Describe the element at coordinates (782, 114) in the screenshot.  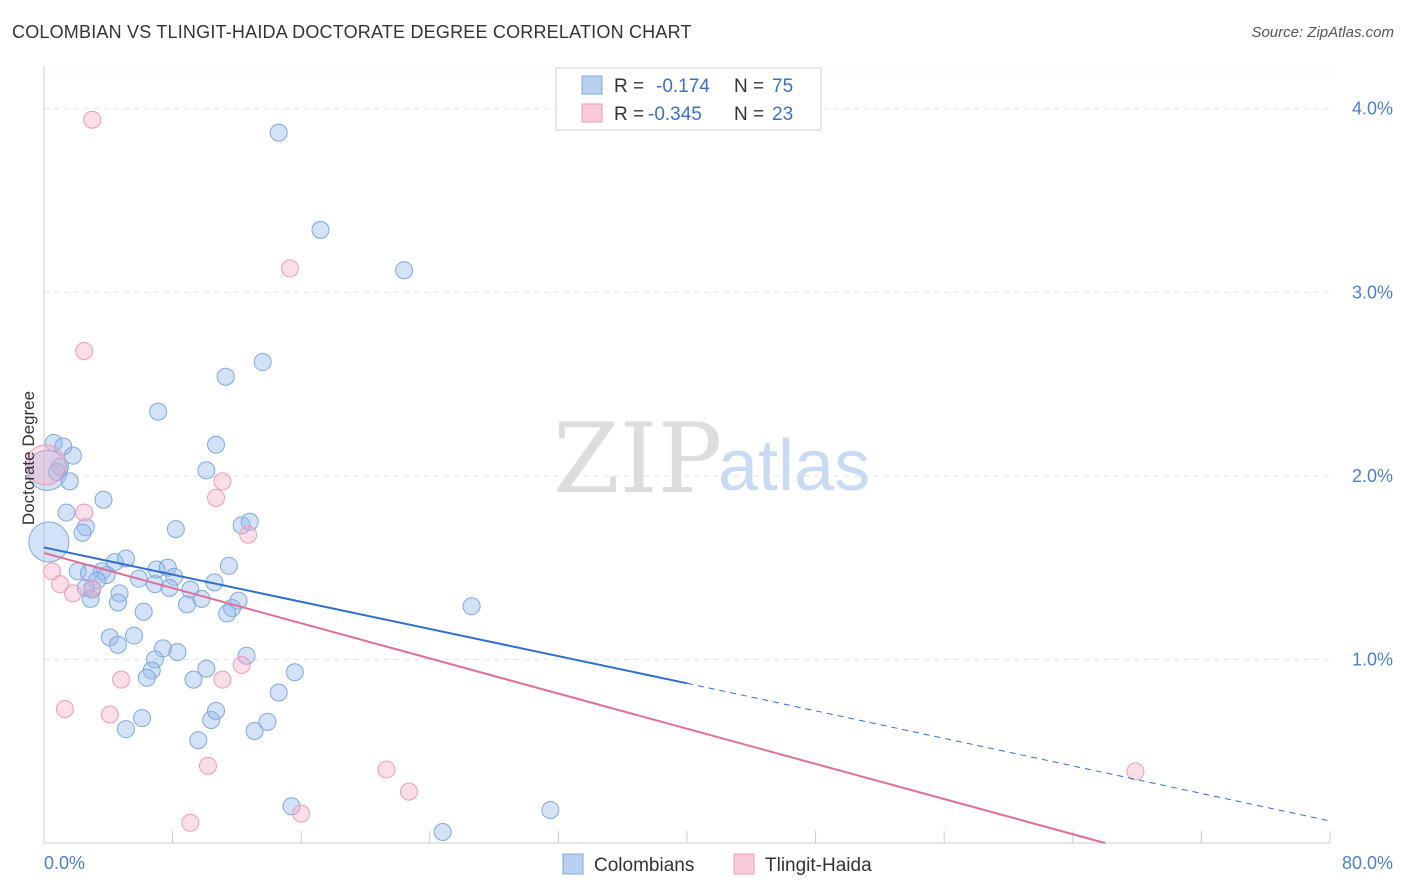
I see `legend-n-value-2: 23` at that location.